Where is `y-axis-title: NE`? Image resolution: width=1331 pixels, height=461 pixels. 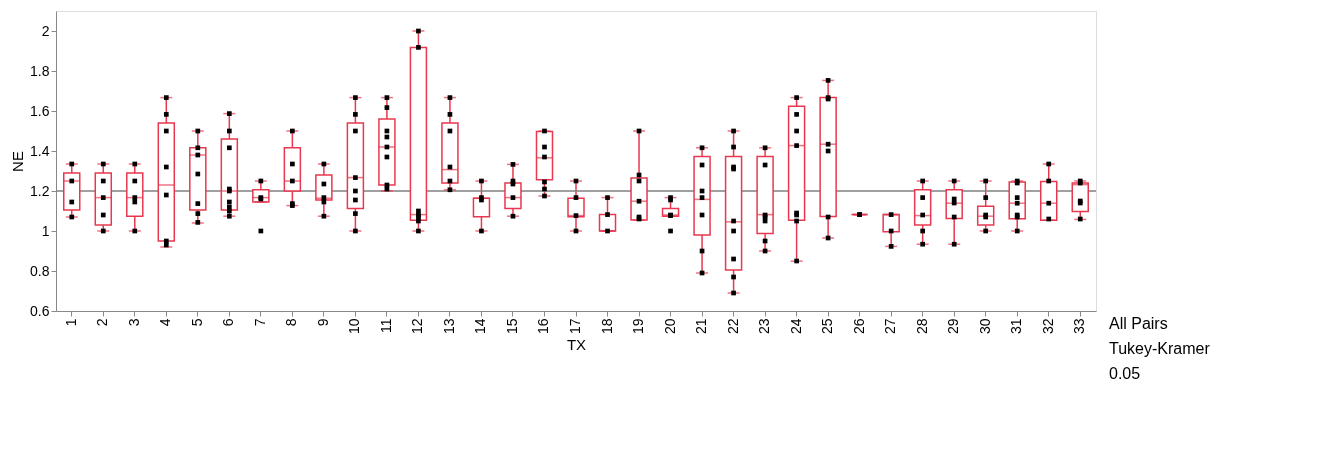 y-axis-title: NE is located at coordinates (18, 161).